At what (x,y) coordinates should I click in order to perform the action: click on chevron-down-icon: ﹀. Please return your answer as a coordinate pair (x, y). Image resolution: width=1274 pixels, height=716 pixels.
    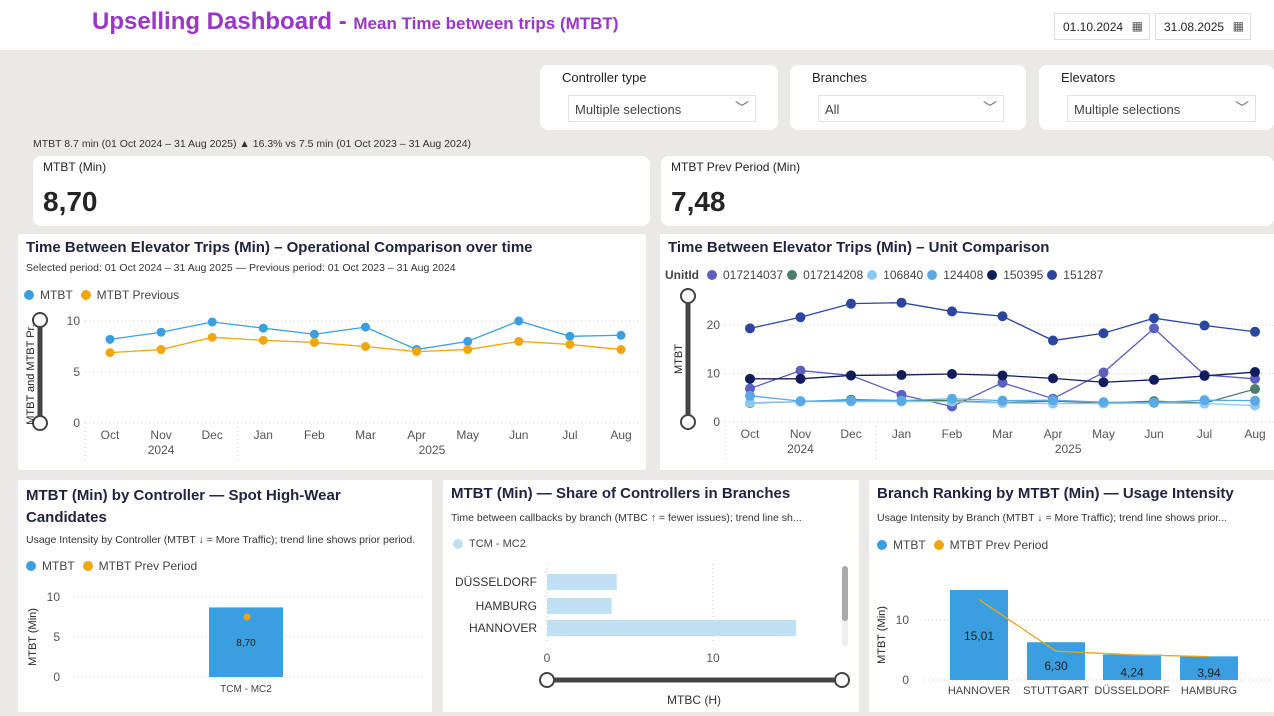
    Looking at the image, I should click on (1242, 108).